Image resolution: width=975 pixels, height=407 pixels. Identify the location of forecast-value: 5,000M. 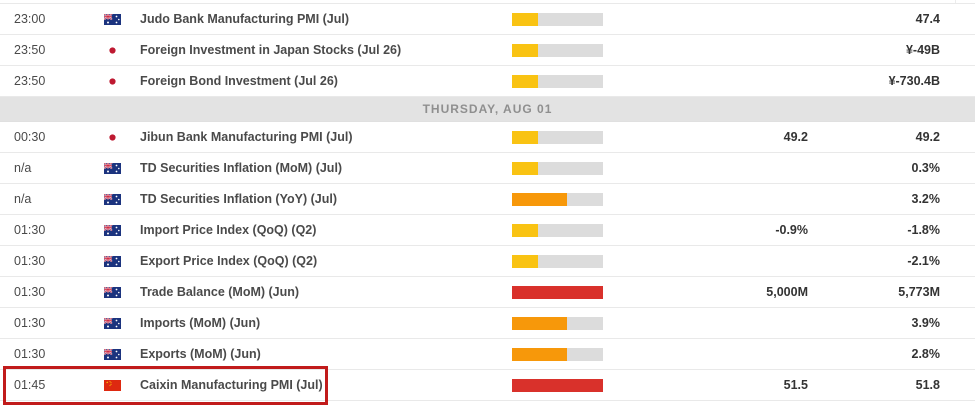
(787, 292).